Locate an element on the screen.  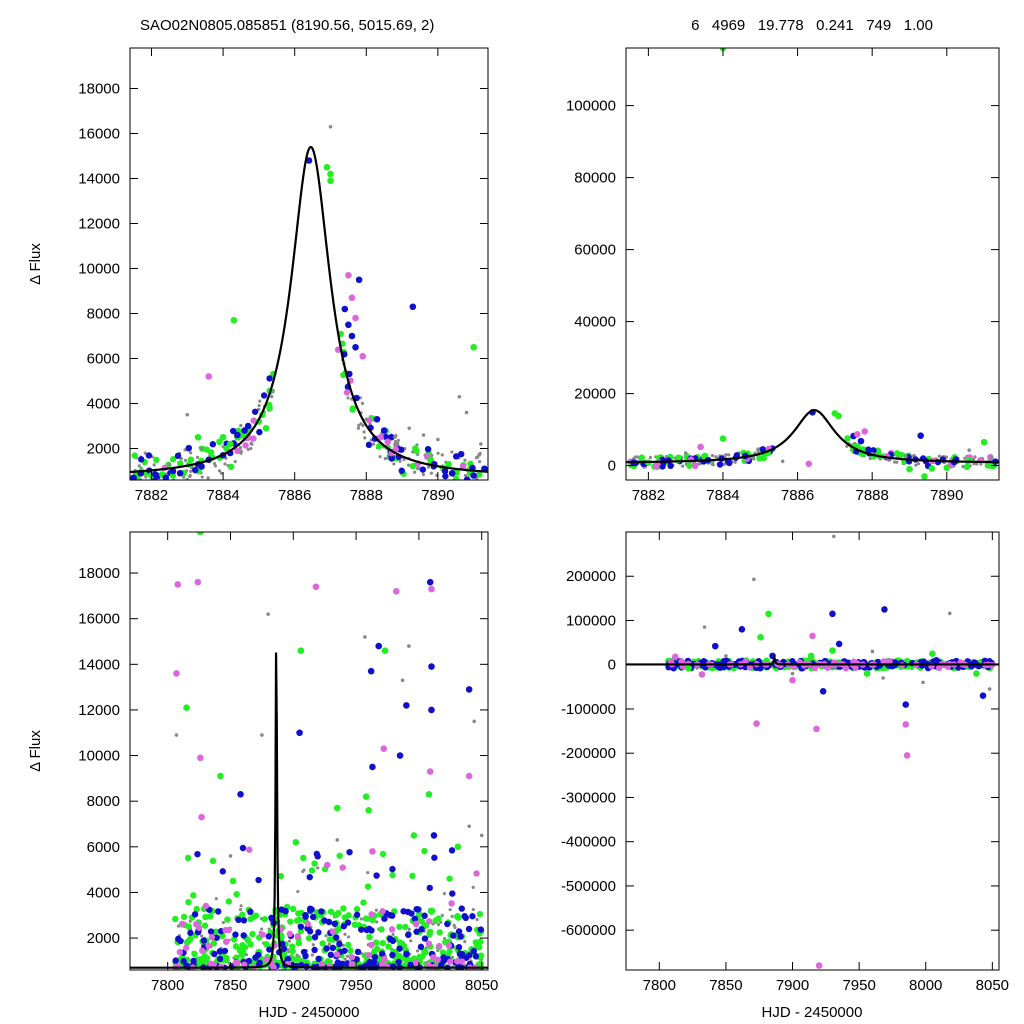
y-tick-label: 10000 is located at coordinates (99, 269).